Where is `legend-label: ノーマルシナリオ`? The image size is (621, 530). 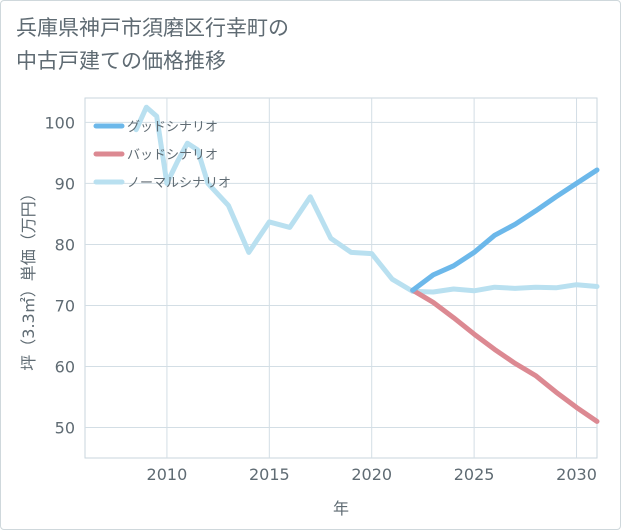
legend-label: ノーマルシナリオ is located at coordinates (179, 183).